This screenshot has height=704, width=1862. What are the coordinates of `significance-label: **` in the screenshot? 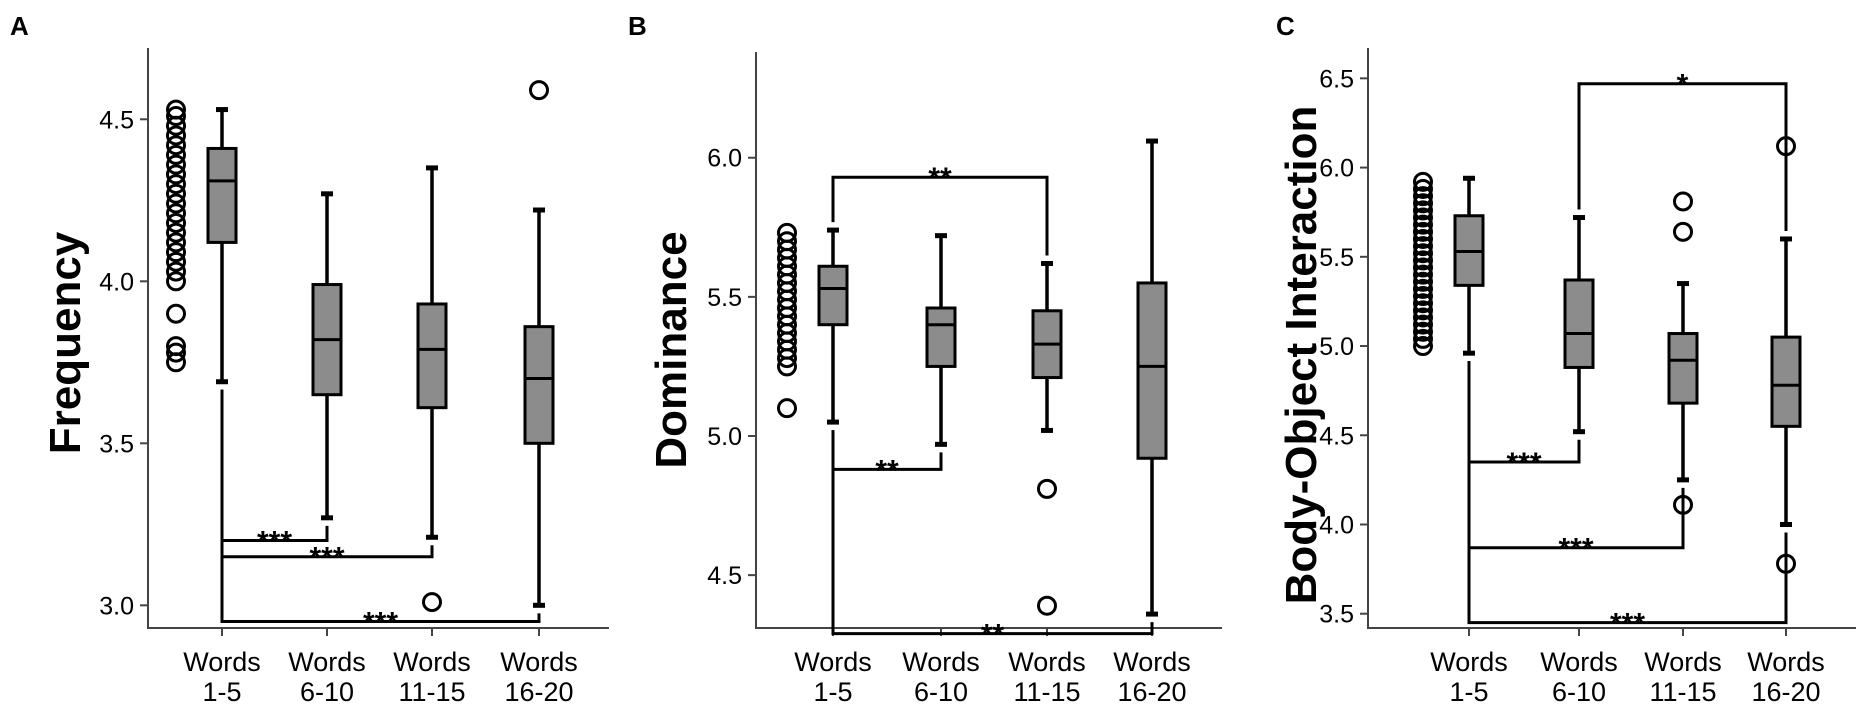 It's located at (940, 178).